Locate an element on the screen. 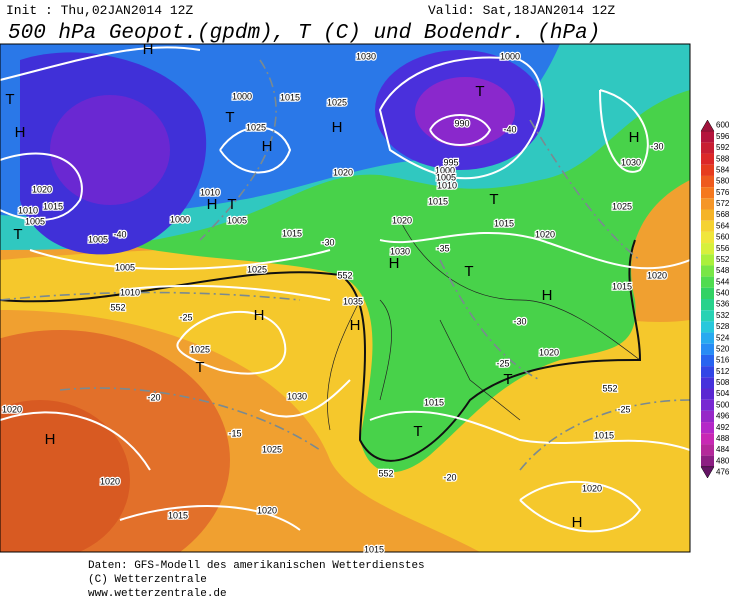 The height and width of the screenshot is (600, 732). colorbar-label: 560 is located at coordinates (723, 237).